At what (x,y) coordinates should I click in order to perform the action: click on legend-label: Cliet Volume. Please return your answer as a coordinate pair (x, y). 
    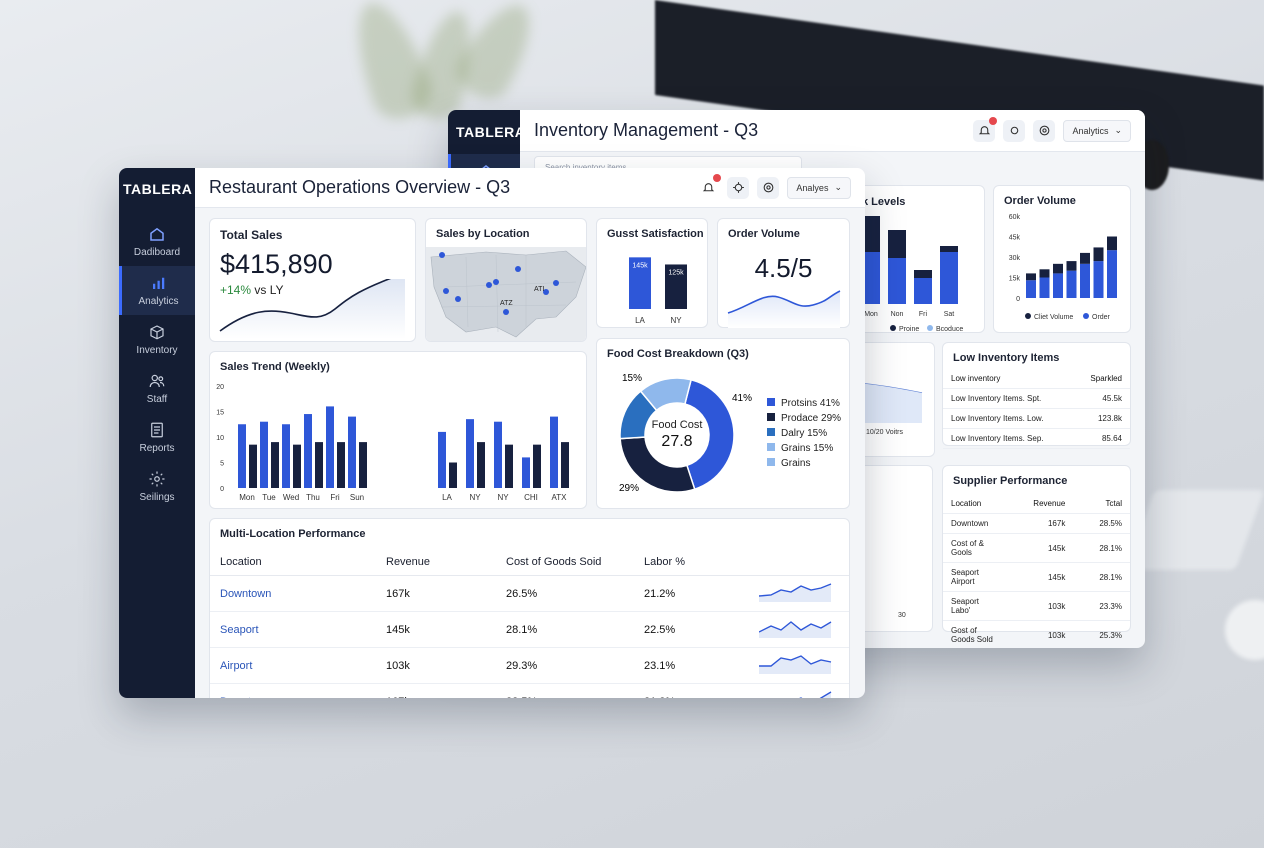
    Looking at the image, I should click on (1053, 317).